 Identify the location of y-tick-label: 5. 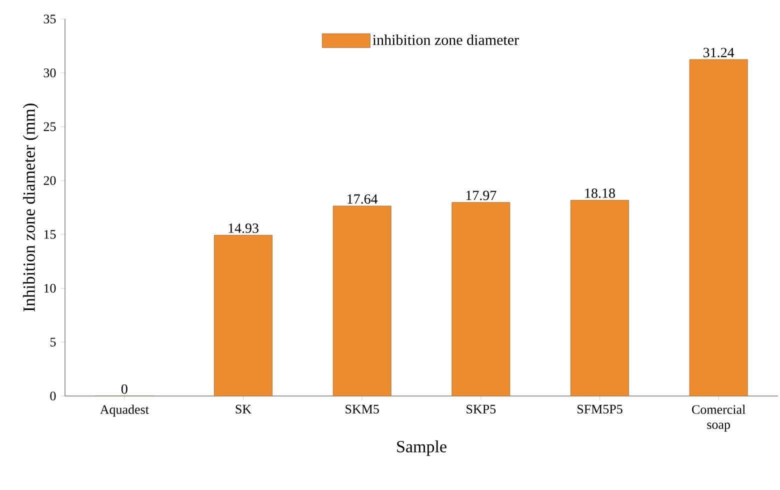
(53, 342).